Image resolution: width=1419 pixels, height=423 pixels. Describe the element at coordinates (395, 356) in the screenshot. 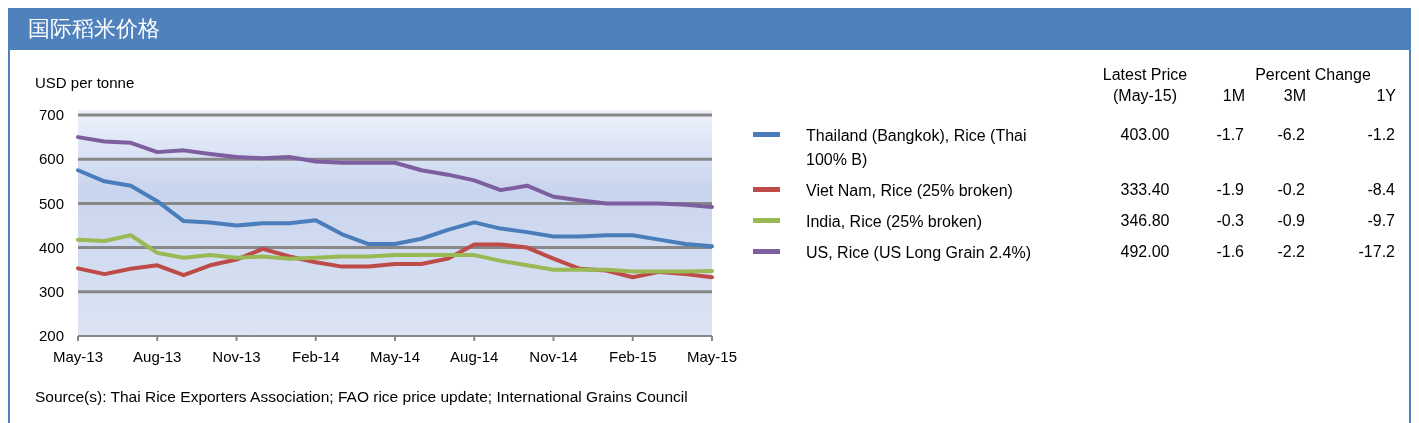

I see `x-tick-label: May-14` at that location.